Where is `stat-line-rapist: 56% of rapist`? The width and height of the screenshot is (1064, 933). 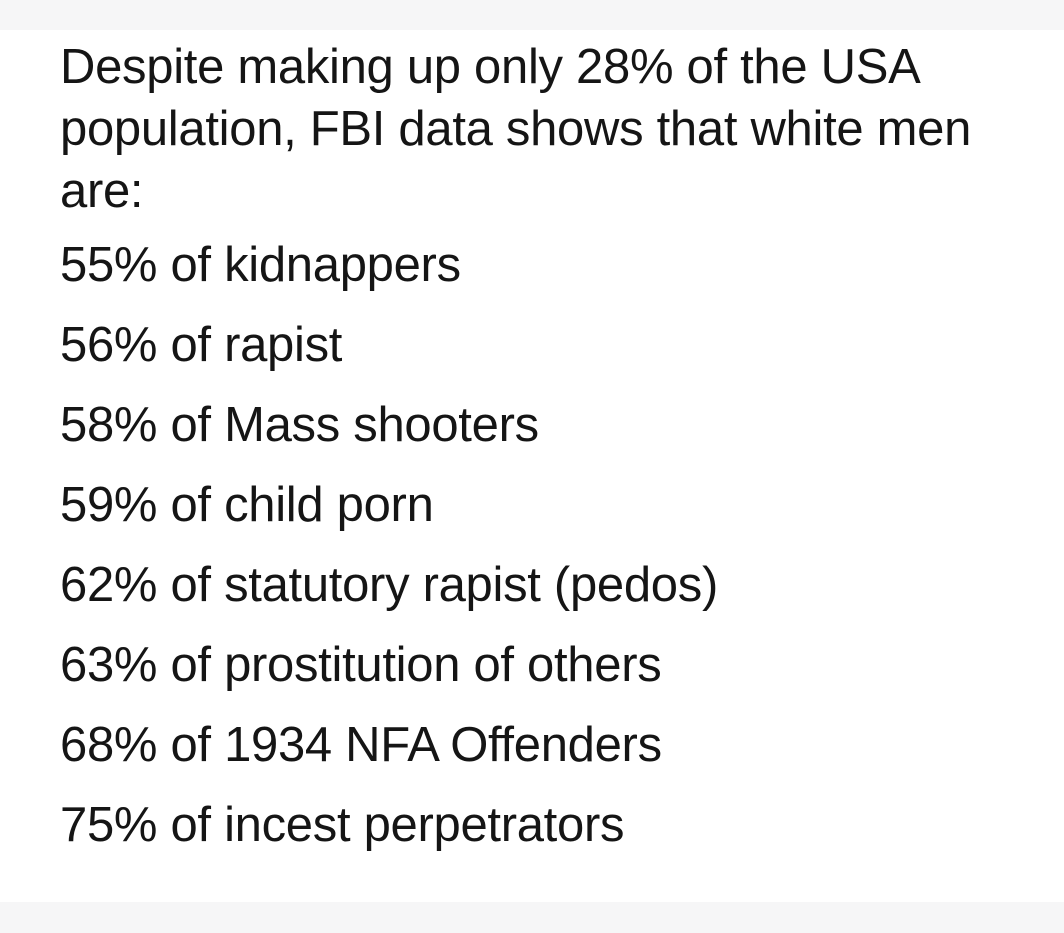 stat-line-rapist: 56% of rapist is located at coordinates (201, 345).